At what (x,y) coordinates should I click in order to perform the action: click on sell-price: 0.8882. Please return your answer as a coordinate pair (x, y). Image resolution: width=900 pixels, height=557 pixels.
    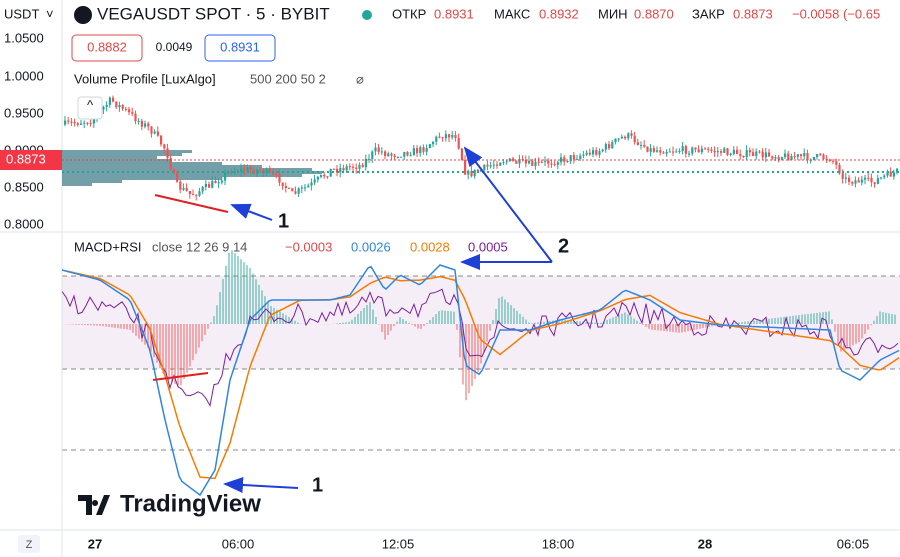
    Looking at the image, I should click on (107, 46).